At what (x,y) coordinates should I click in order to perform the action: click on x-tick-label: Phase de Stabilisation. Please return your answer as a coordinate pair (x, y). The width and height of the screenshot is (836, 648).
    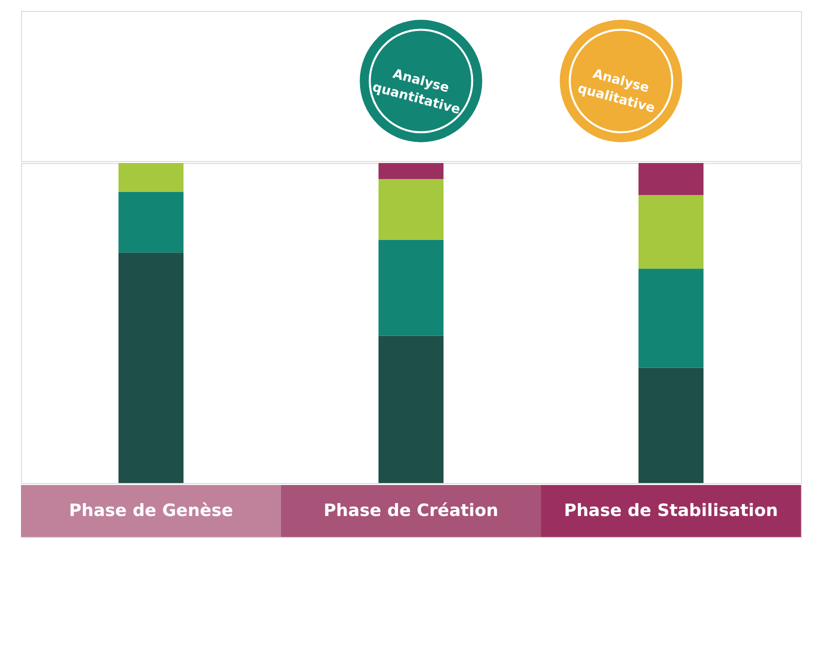
    Looking at the image, I should click on (671, 511).